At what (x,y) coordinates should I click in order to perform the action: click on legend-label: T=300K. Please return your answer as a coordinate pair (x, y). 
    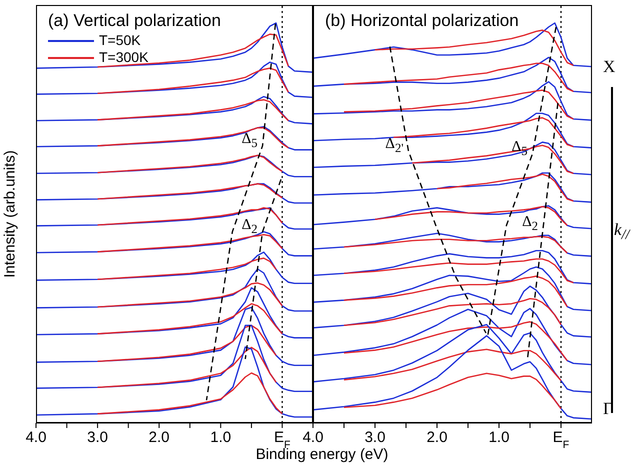
    Looking at the image, I should click on (123, 57).